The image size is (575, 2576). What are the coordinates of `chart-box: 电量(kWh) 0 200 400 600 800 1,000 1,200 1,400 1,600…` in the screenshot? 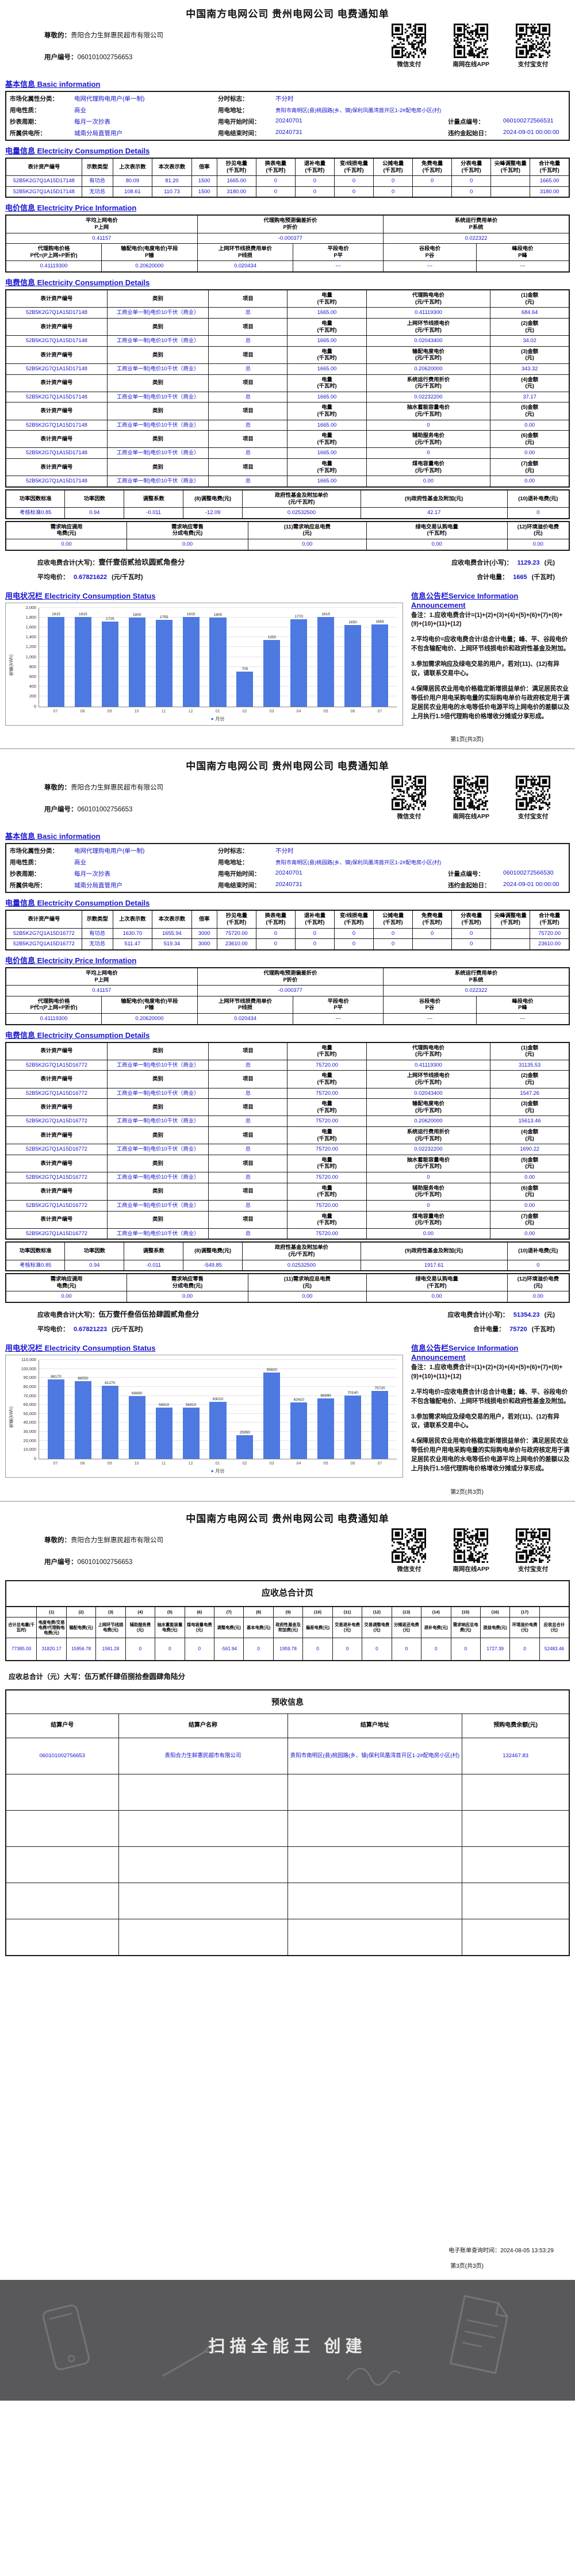 It's located at (204, 664).